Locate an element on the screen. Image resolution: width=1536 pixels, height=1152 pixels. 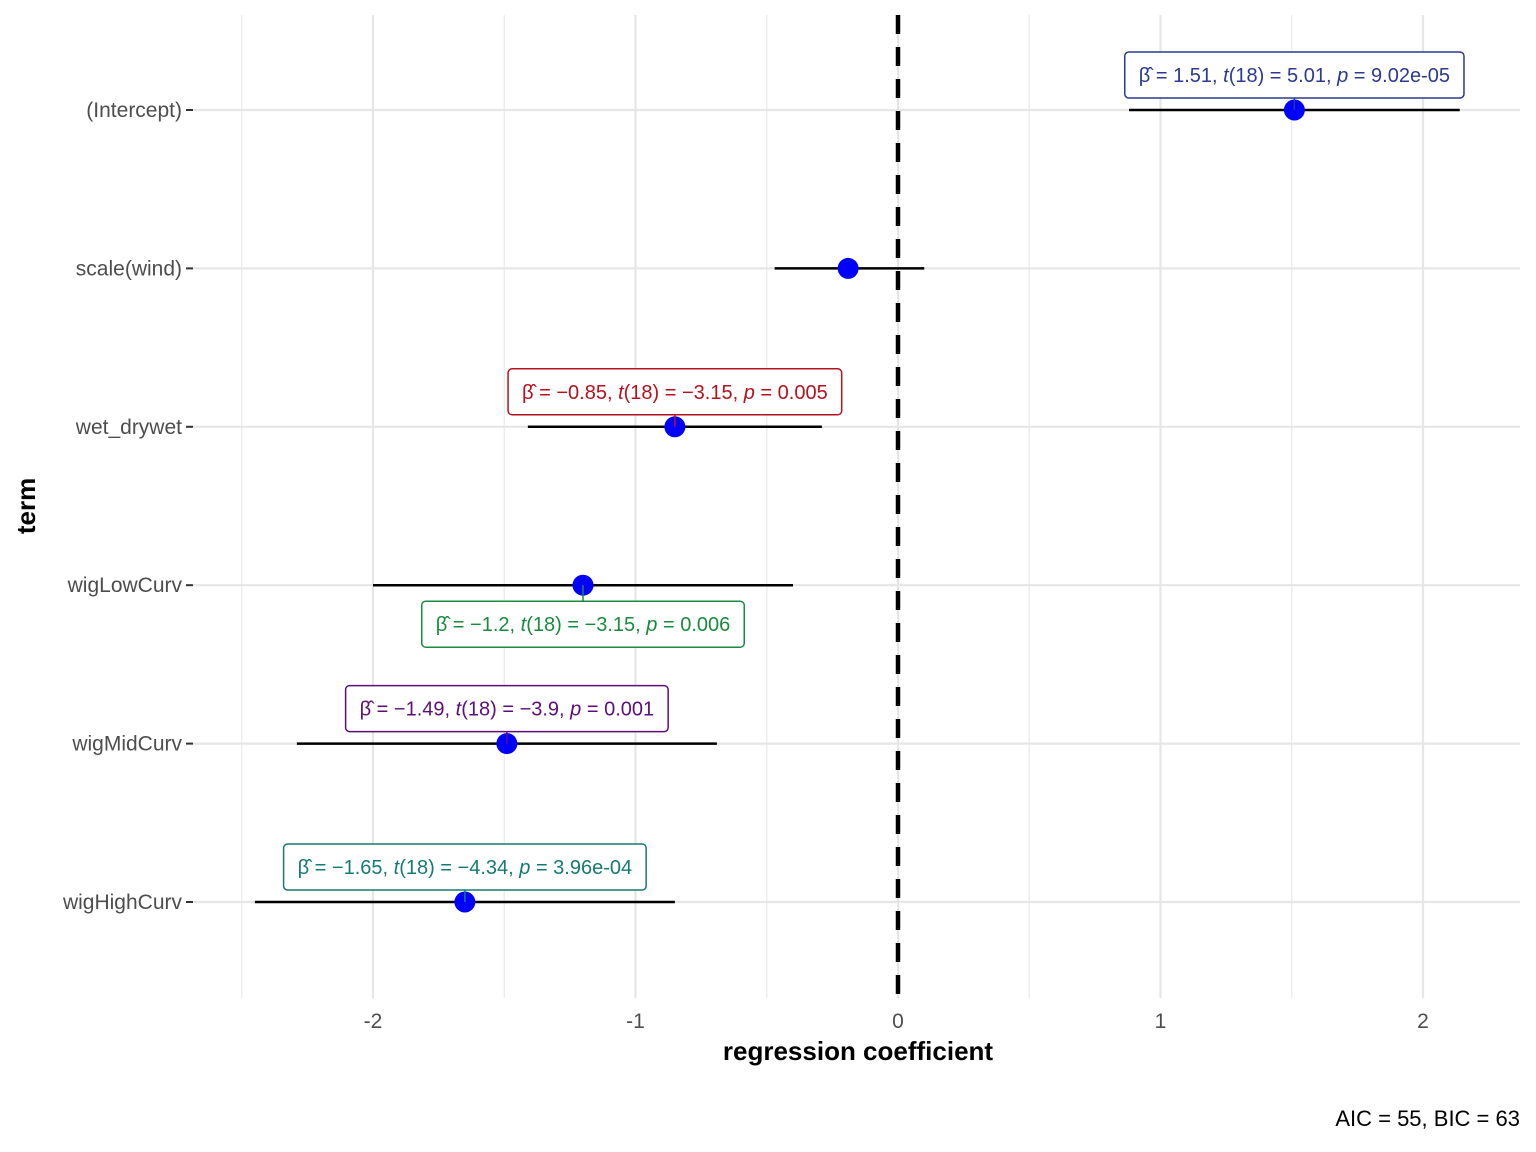
coef-label: β̂ = −1.49, t(18) = −3.9, p = 0.001 is located at coordinates (506, 714).